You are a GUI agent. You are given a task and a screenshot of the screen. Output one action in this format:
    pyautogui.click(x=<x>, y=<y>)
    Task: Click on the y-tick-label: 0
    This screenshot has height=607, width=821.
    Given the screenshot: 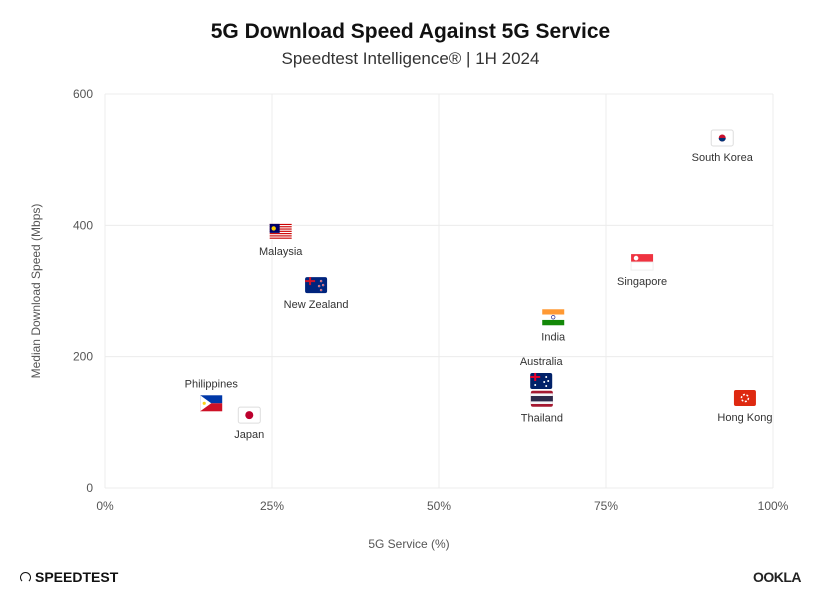 What is the action you would take?
    pyautogui.click(x=89, y=488)
    